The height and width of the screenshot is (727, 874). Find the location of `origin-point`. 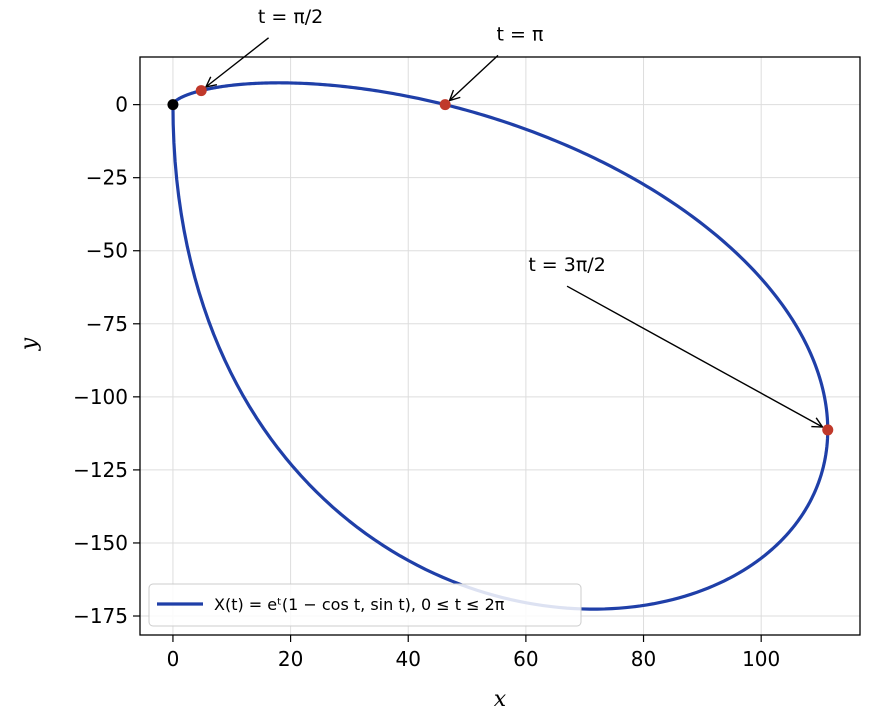

origin-point is located at coordinates (173, 105).